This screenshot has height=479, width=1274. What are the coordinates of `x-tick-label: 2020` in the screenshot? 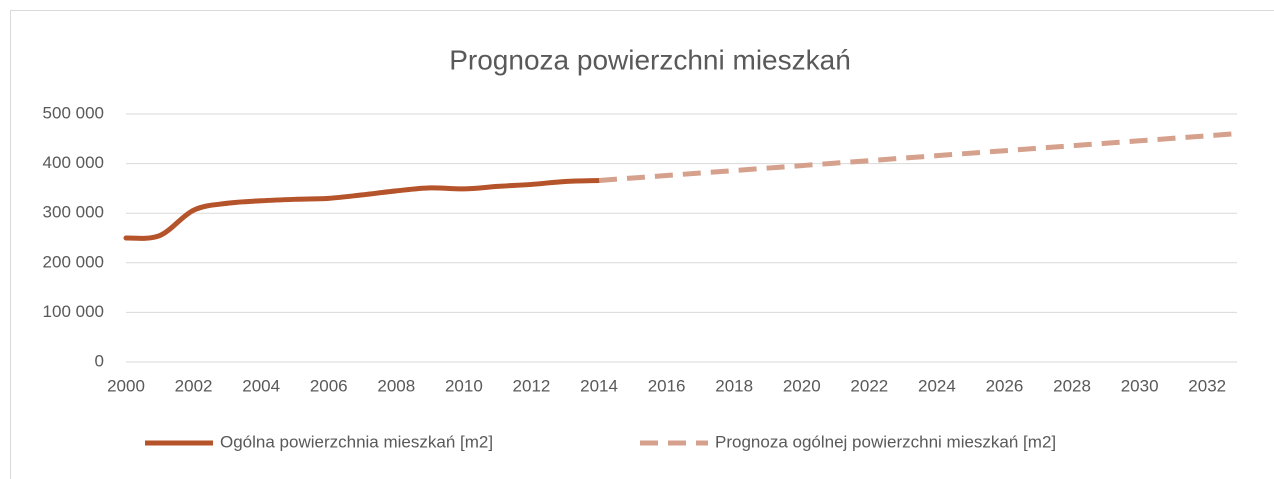 It's located at (802, 385).